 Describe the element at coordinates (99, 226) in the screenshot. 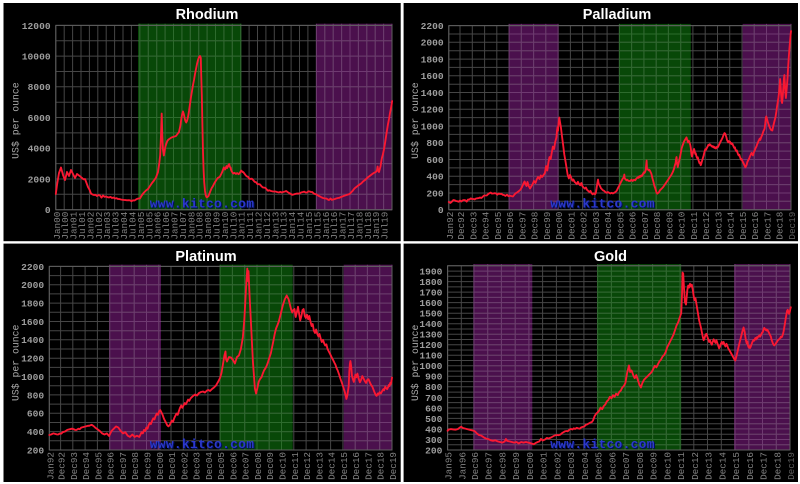

I see `svg-text: Jul02` at that location.